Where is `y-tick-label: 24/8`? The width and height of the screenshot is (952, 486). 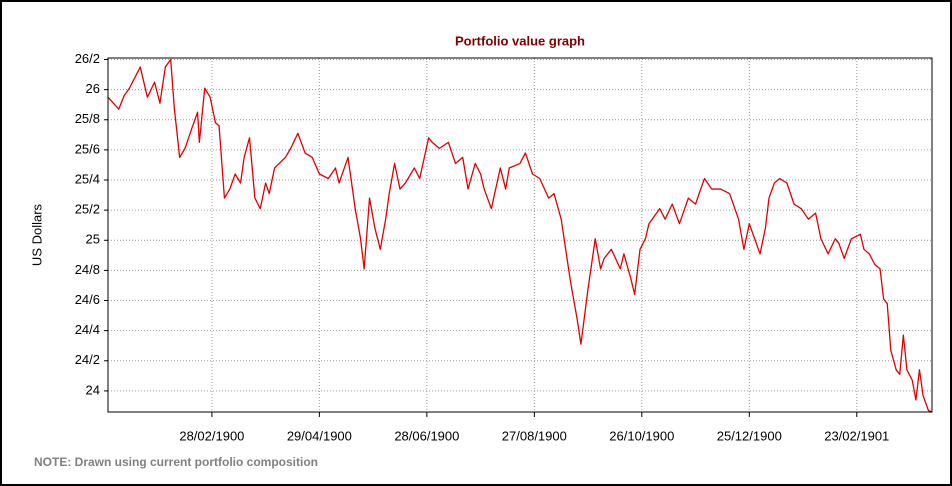 y-tick-label: 24/8 is located at coordinates (87, 269).